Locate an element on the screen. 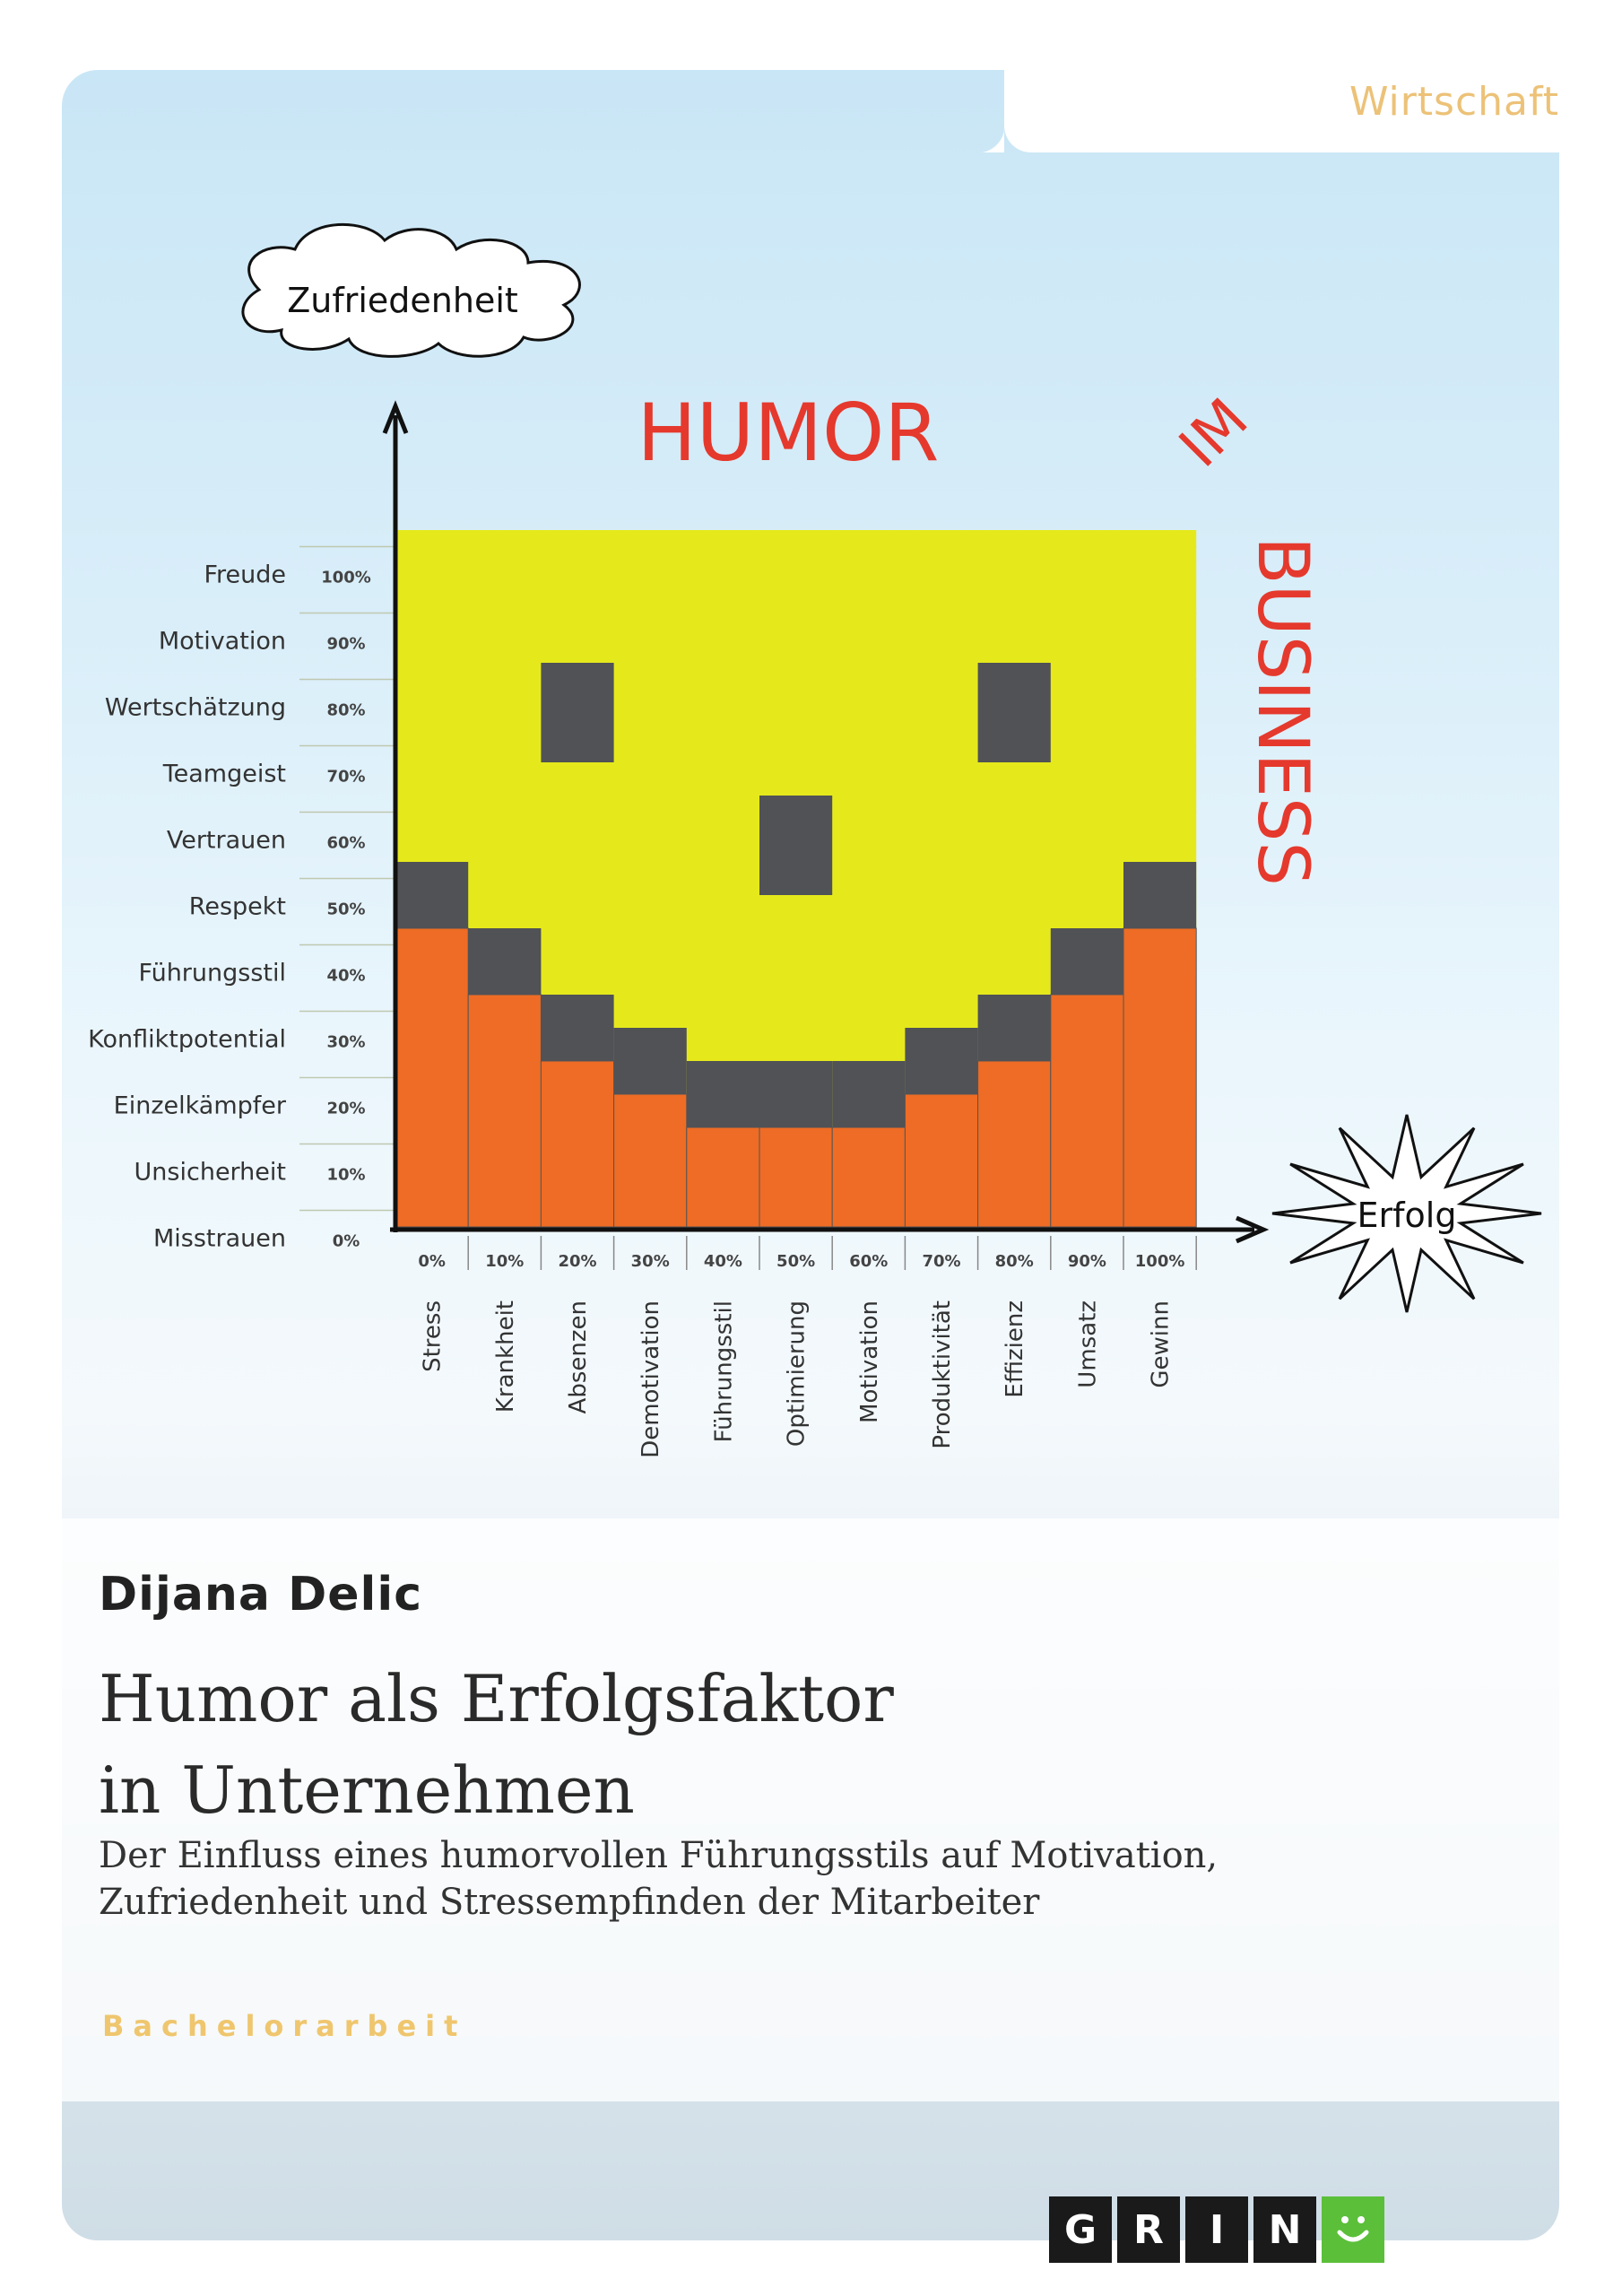 This screenshot has height=2296, width=1622. logo-letter-r: R is located at coordinates (1148, 2229).